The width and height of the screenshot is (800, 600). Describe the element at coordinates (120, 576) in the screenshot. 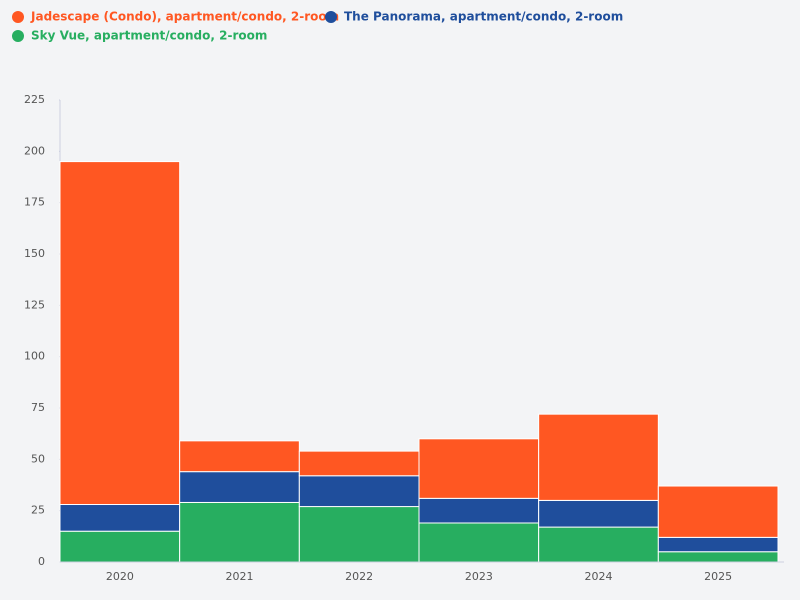

I see `x-tick-label: 2020` at that location.